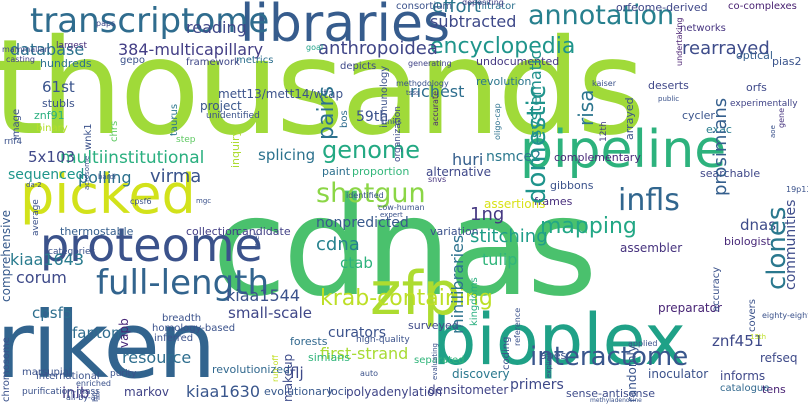 This screenshot has width=808, height=404. I want to click on word: gibbons, so click(572, 185).